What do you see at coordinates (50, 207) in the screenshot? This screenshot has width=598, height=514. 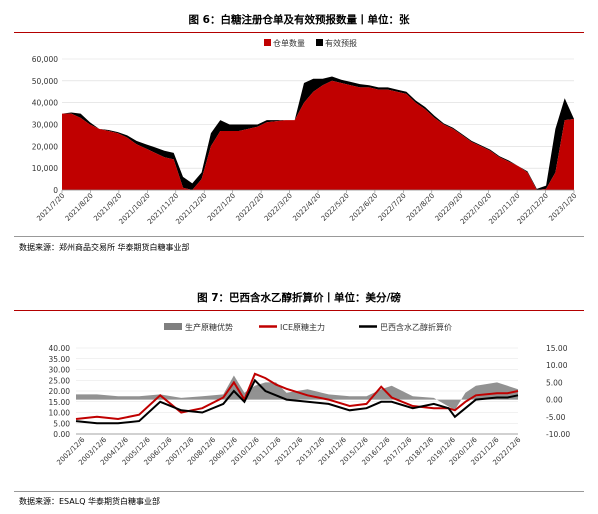 I see `x-tick-label: 2021/7/20` at bounding box center [50, 207].